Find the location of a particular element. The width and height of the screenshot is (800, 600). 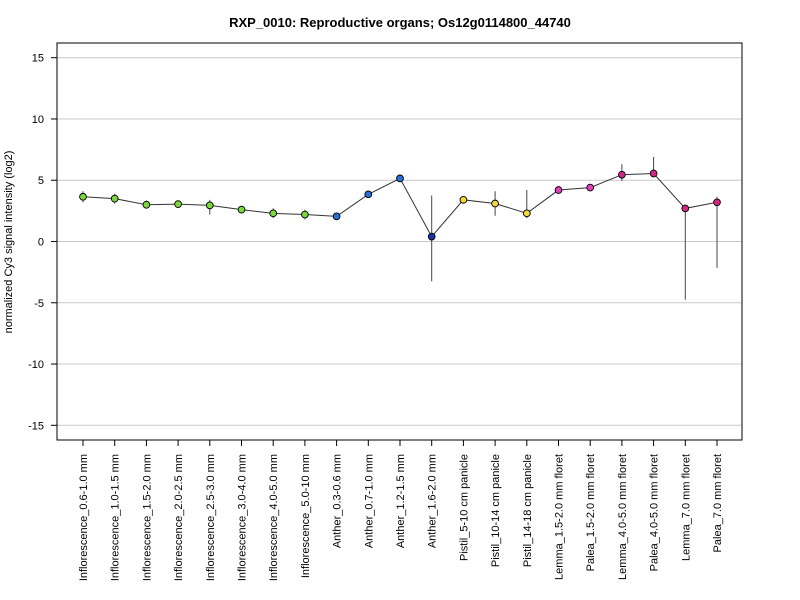

x-tick-label: Inflorescence_3.0-4.0 mm is located at coordinates (243, 517).